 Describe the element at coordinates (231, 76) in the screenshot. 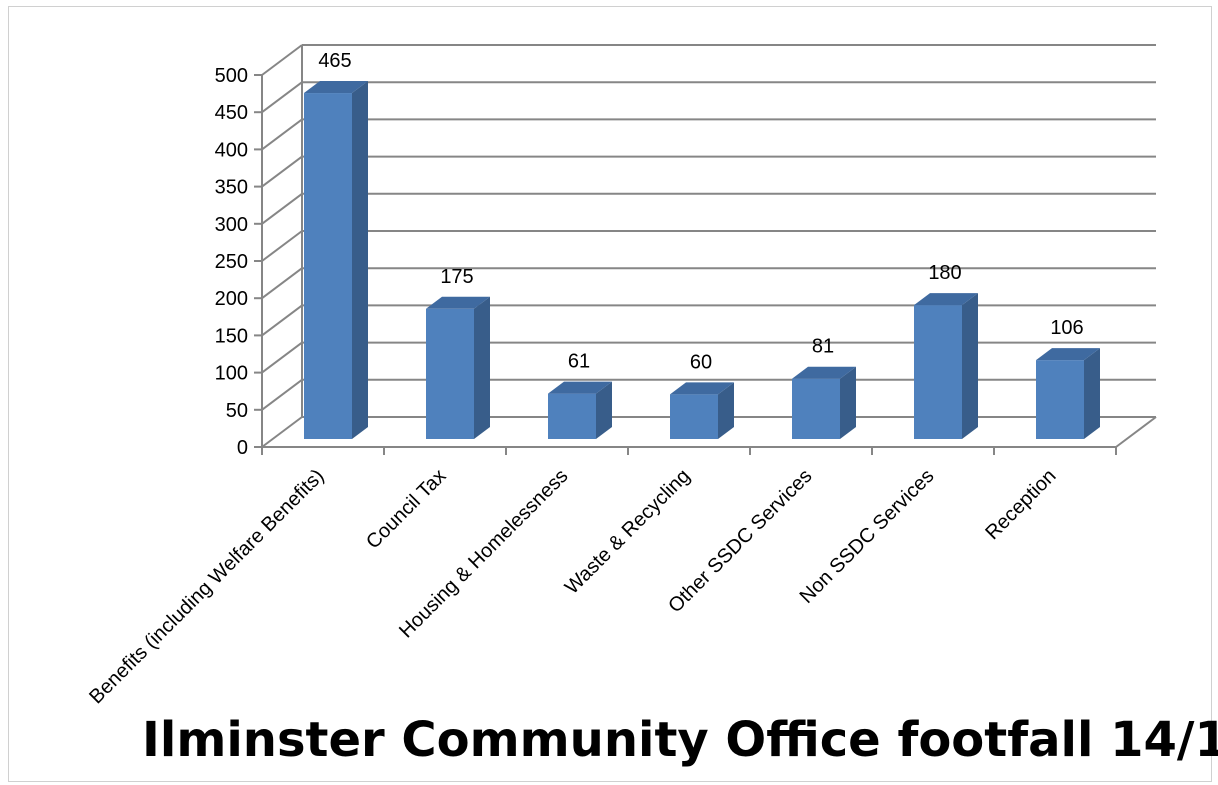

I see `y-tick-label: 500` at that location.